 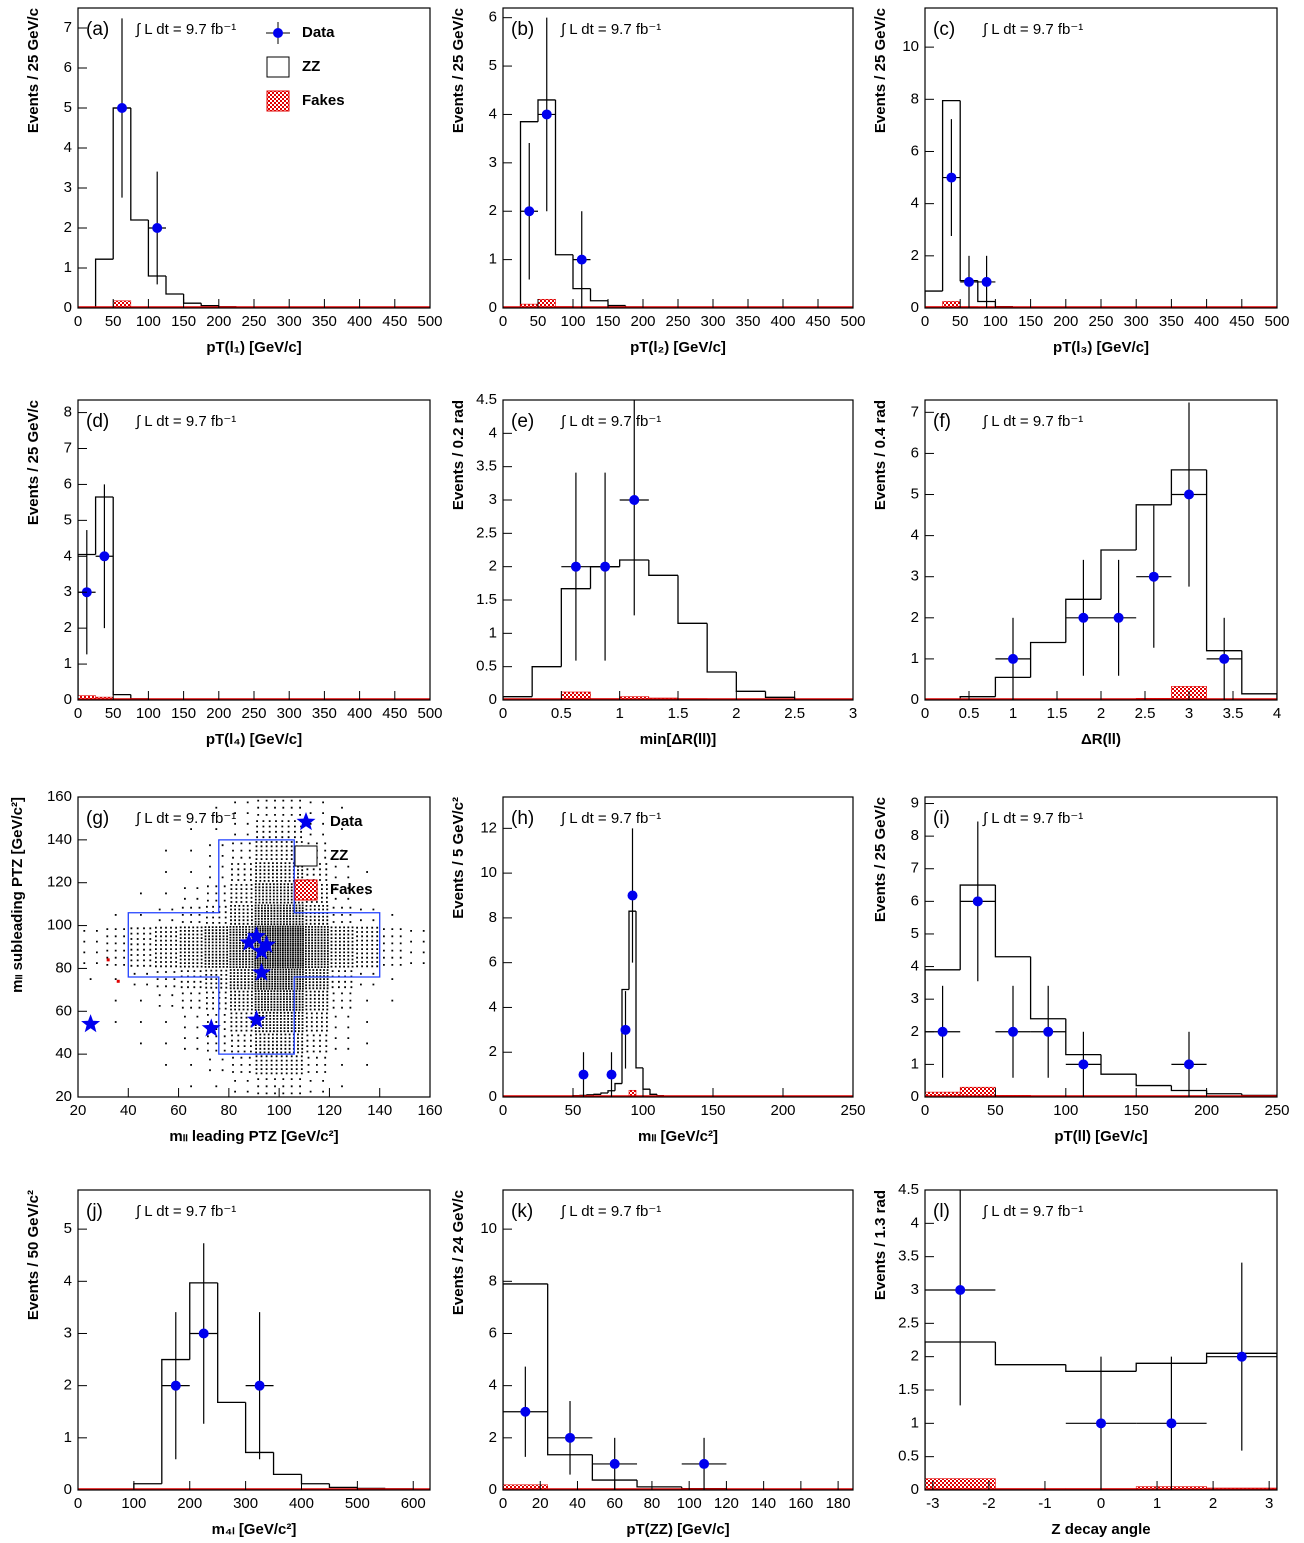 I want to click on y-tick-label: 0, so click(x=68, y=307).